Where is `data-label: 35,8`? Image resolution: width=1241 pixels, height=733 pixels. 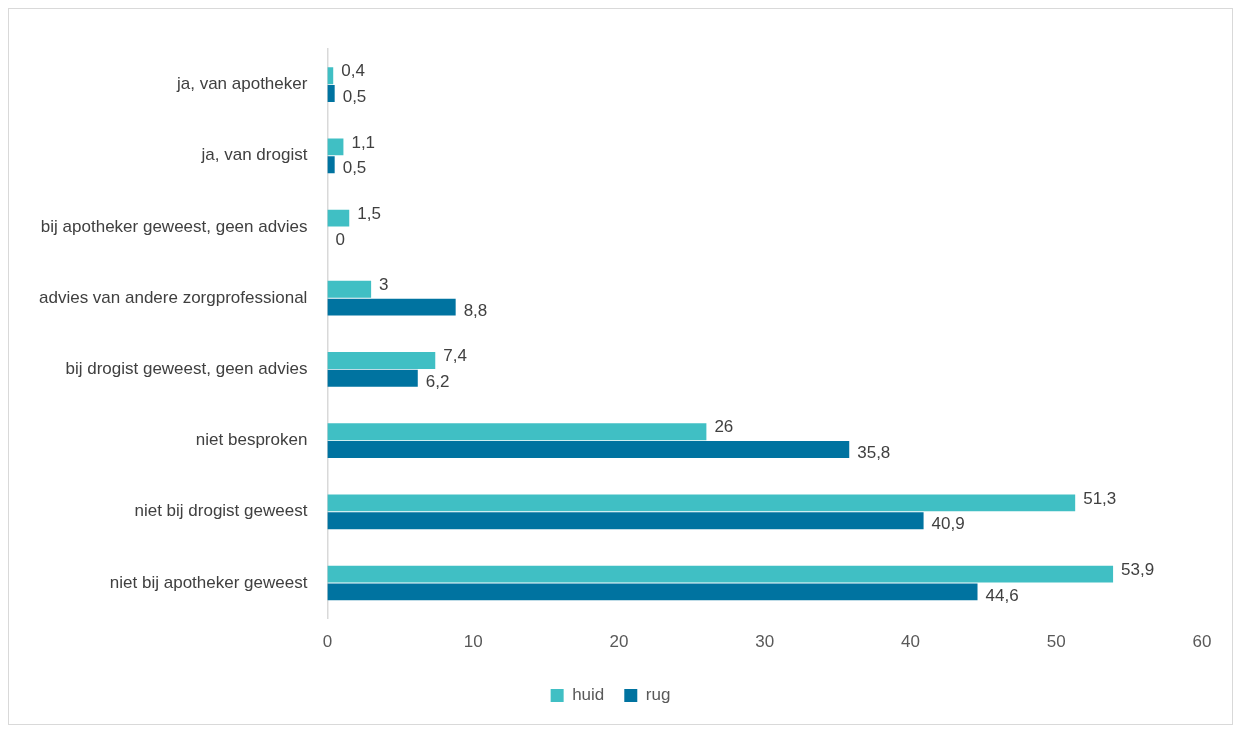 data-label: 35,8 is located at coordinates (874, 453).